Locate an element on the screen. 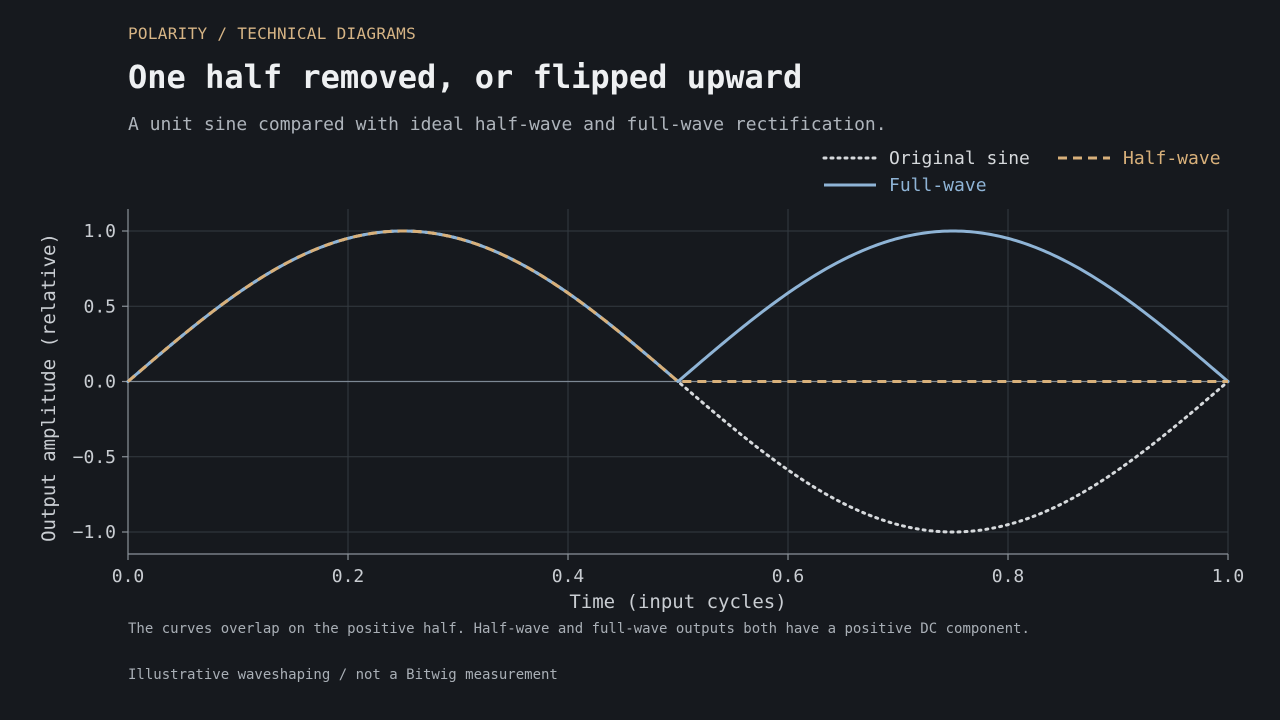 The image size is (1280, 720). y-tick-label: 0.5 is located at coordinates (99, 306).